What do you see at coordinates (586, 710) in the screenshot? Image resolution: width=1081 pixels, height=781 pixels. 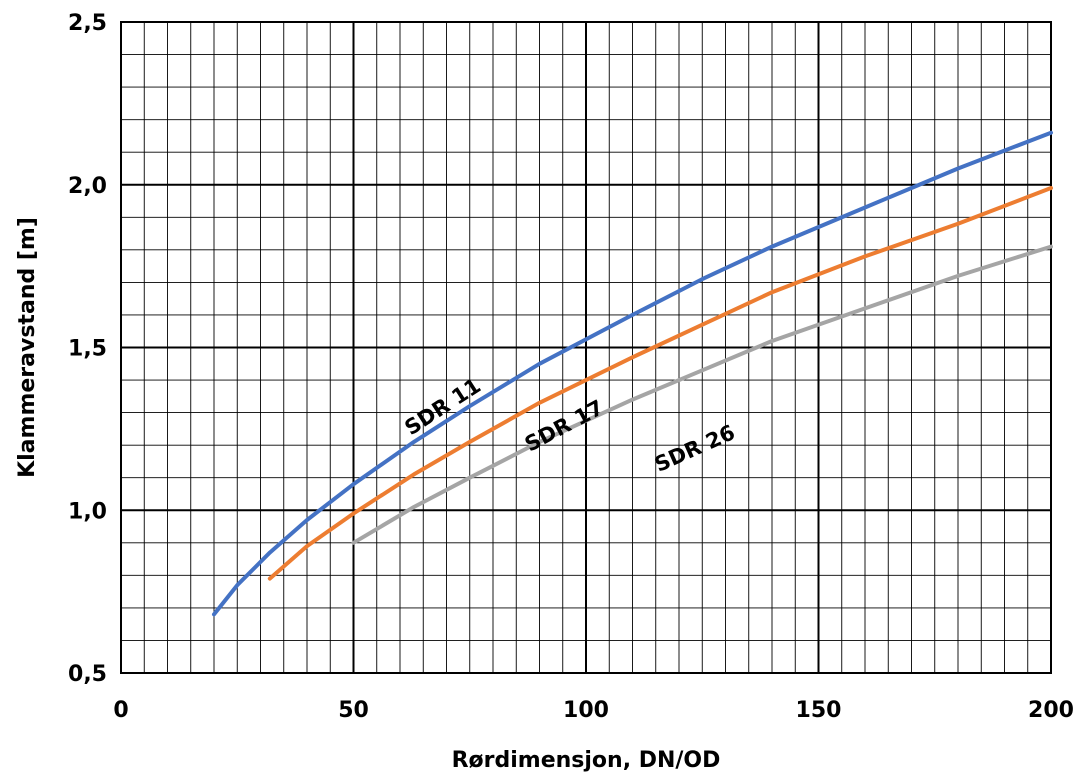 I see `x-tick-label: 100` at bounding box center [586, 710].